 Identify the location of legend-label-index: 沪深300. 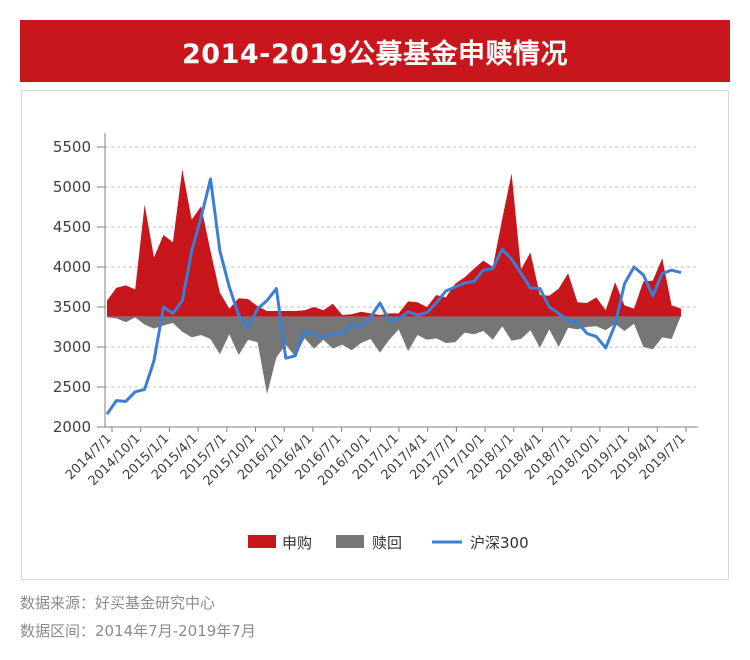
(499, 543).